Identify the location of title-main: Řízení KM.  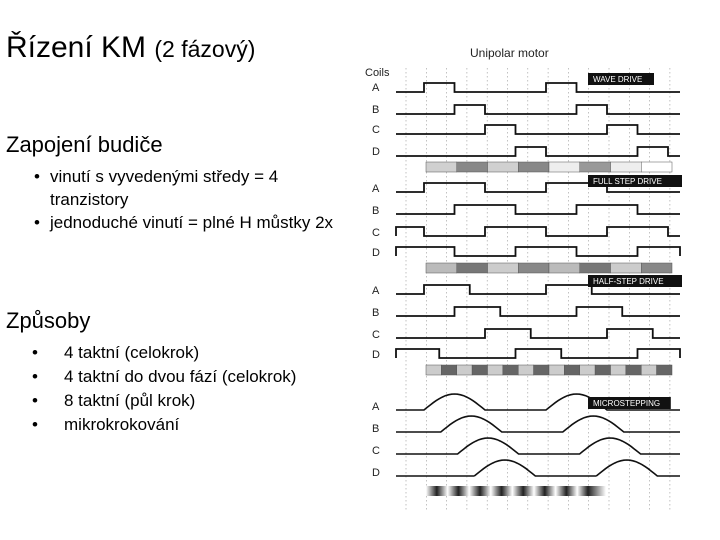
(76, 47).